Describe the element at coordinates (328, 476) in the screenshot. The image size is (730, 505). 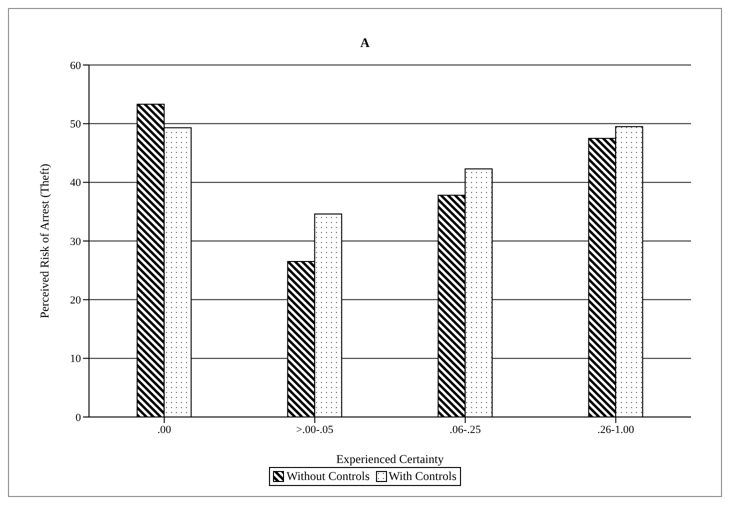
I see `legend-label: Without Controls` at that location.